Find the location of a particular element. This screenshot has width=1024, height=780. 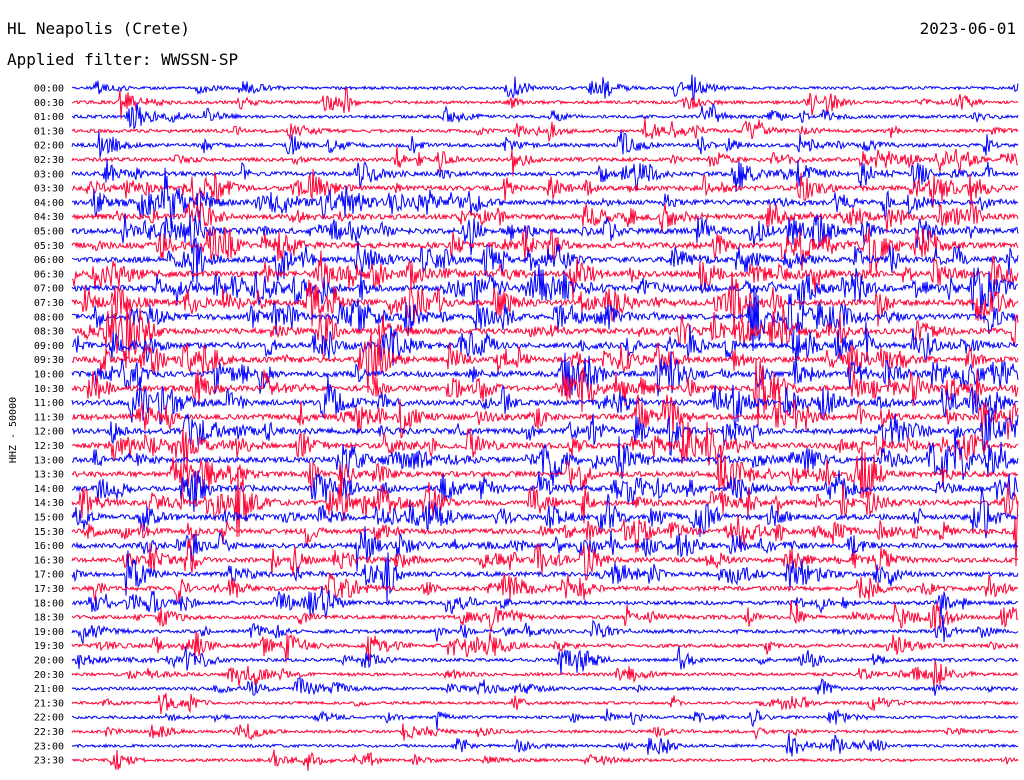

tick-label: 00:00 is located at coordinates (49, 89).